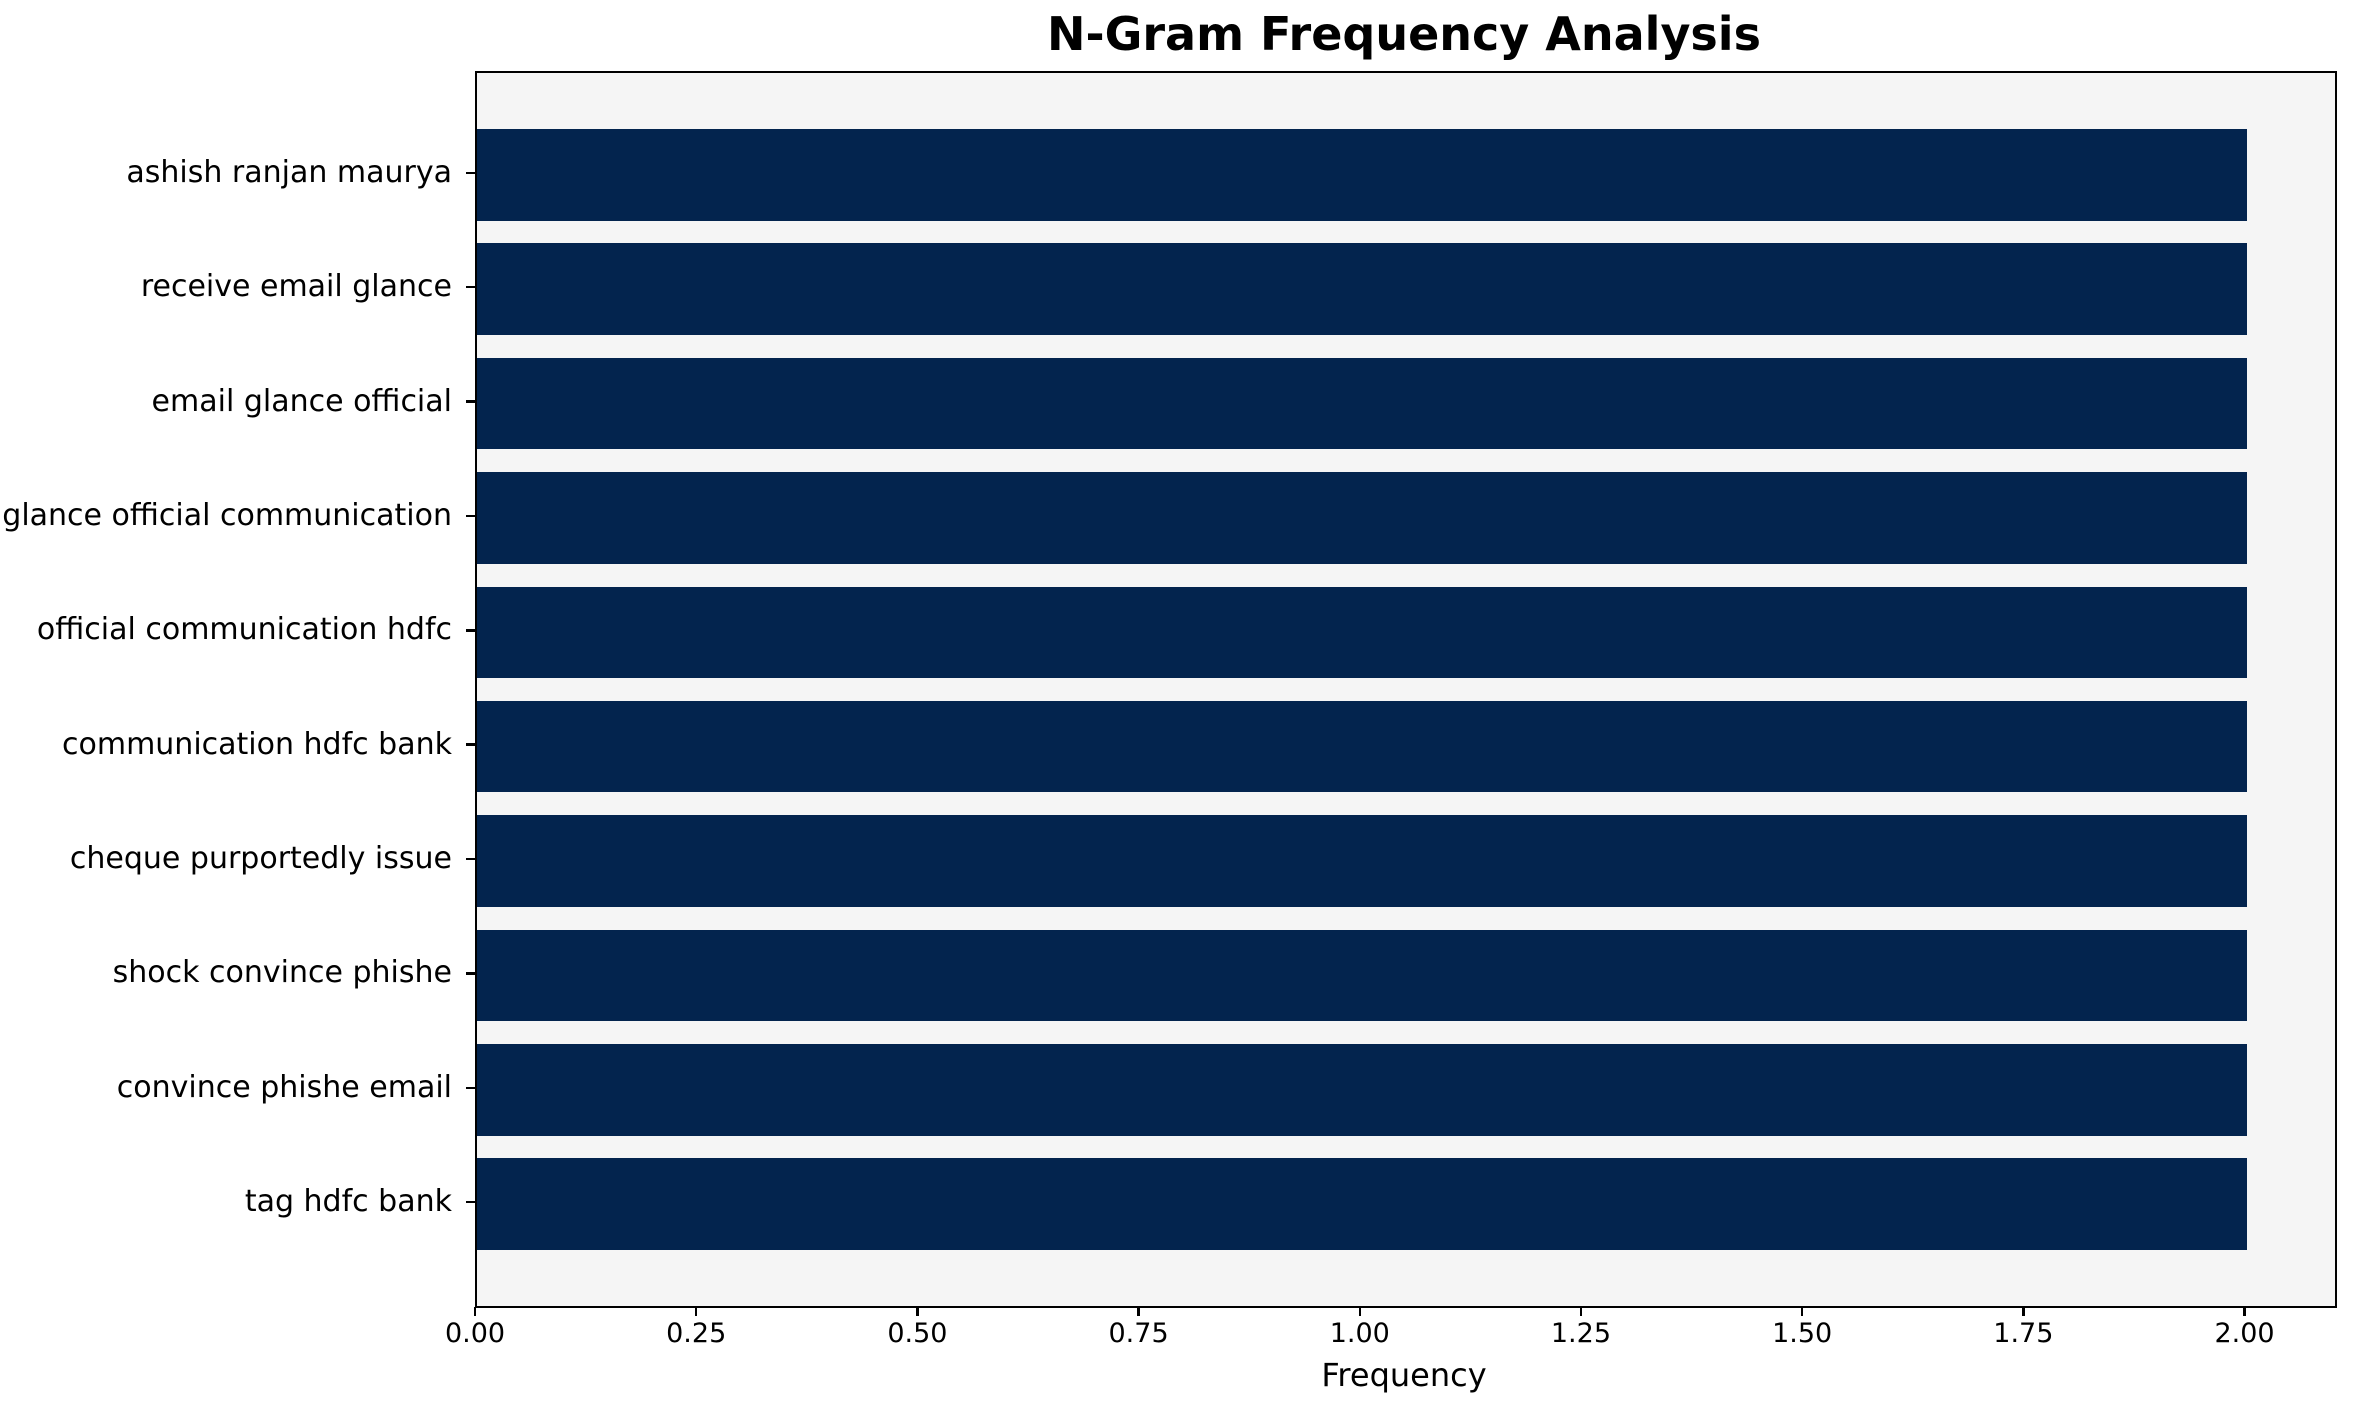 The image size is (2354, 1414). Describe the element at coordinates (284, 1087) in the screenshot. I see `y-tick-label: convince phishe email` at that location.